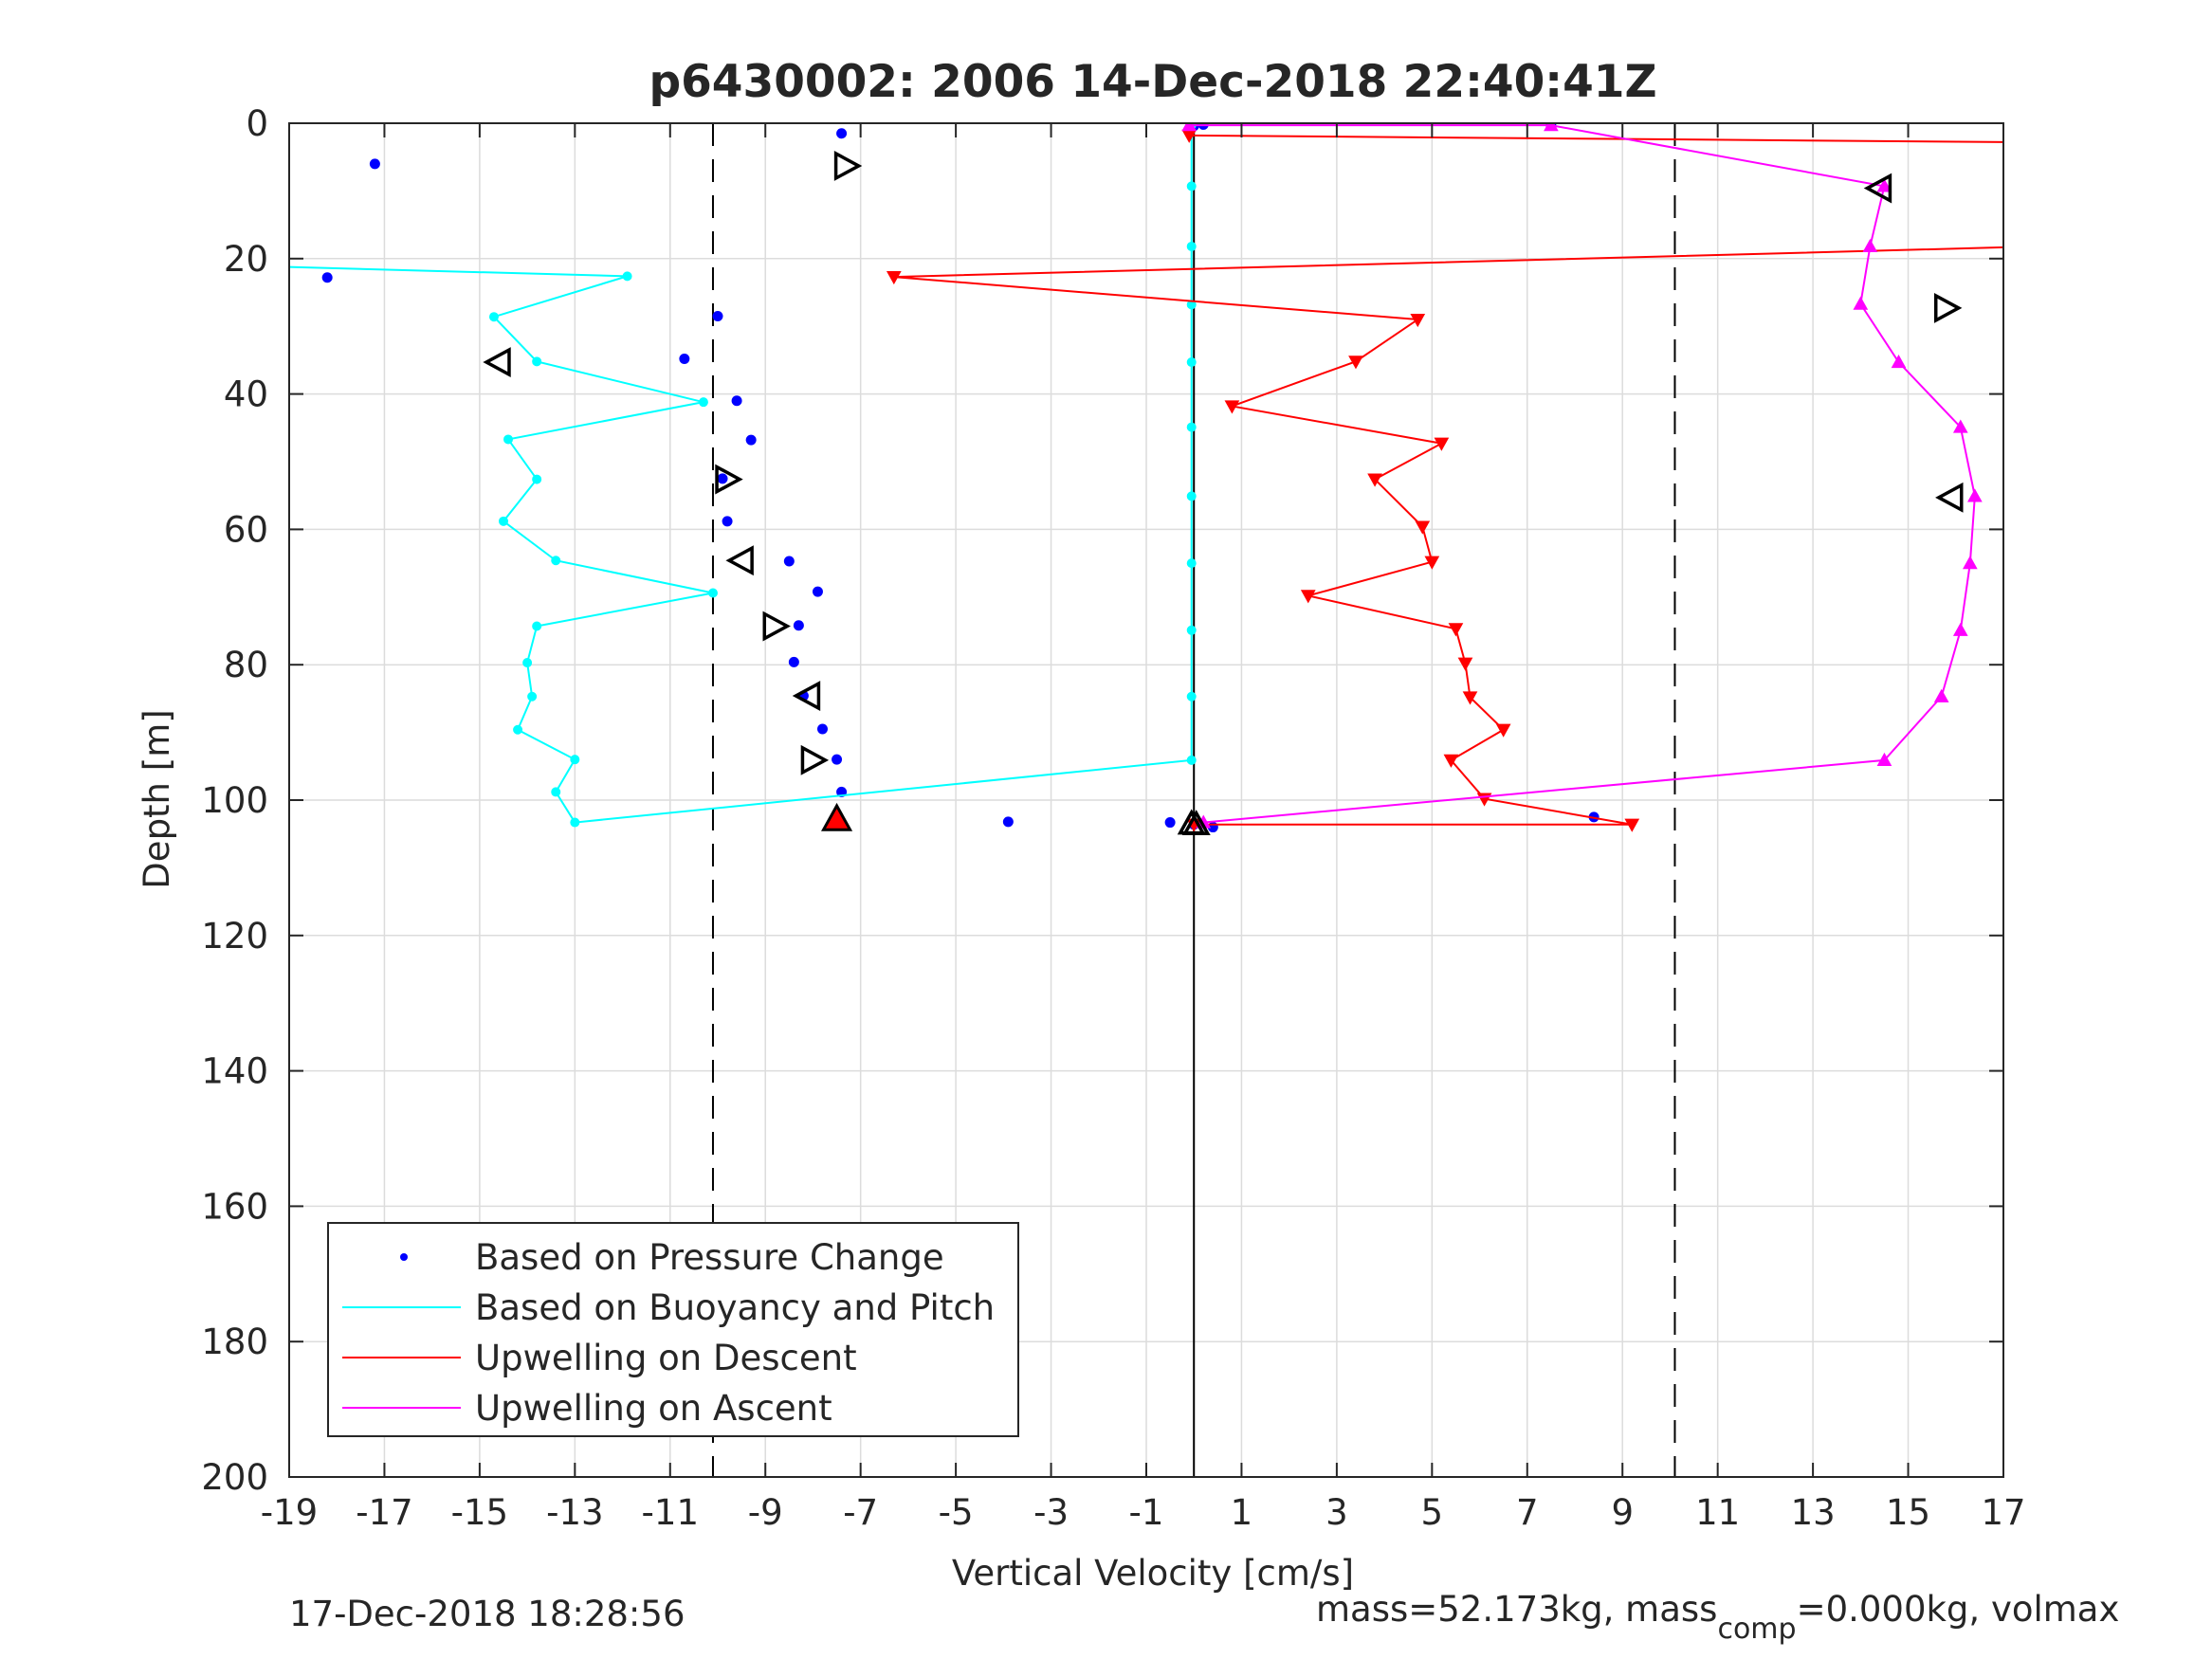 The width and height of the screenshot is (2212, 1659). Describe the element at coordinates (1717, 1512) in the screenshot. I see `x-tick-label: 11` at that location.